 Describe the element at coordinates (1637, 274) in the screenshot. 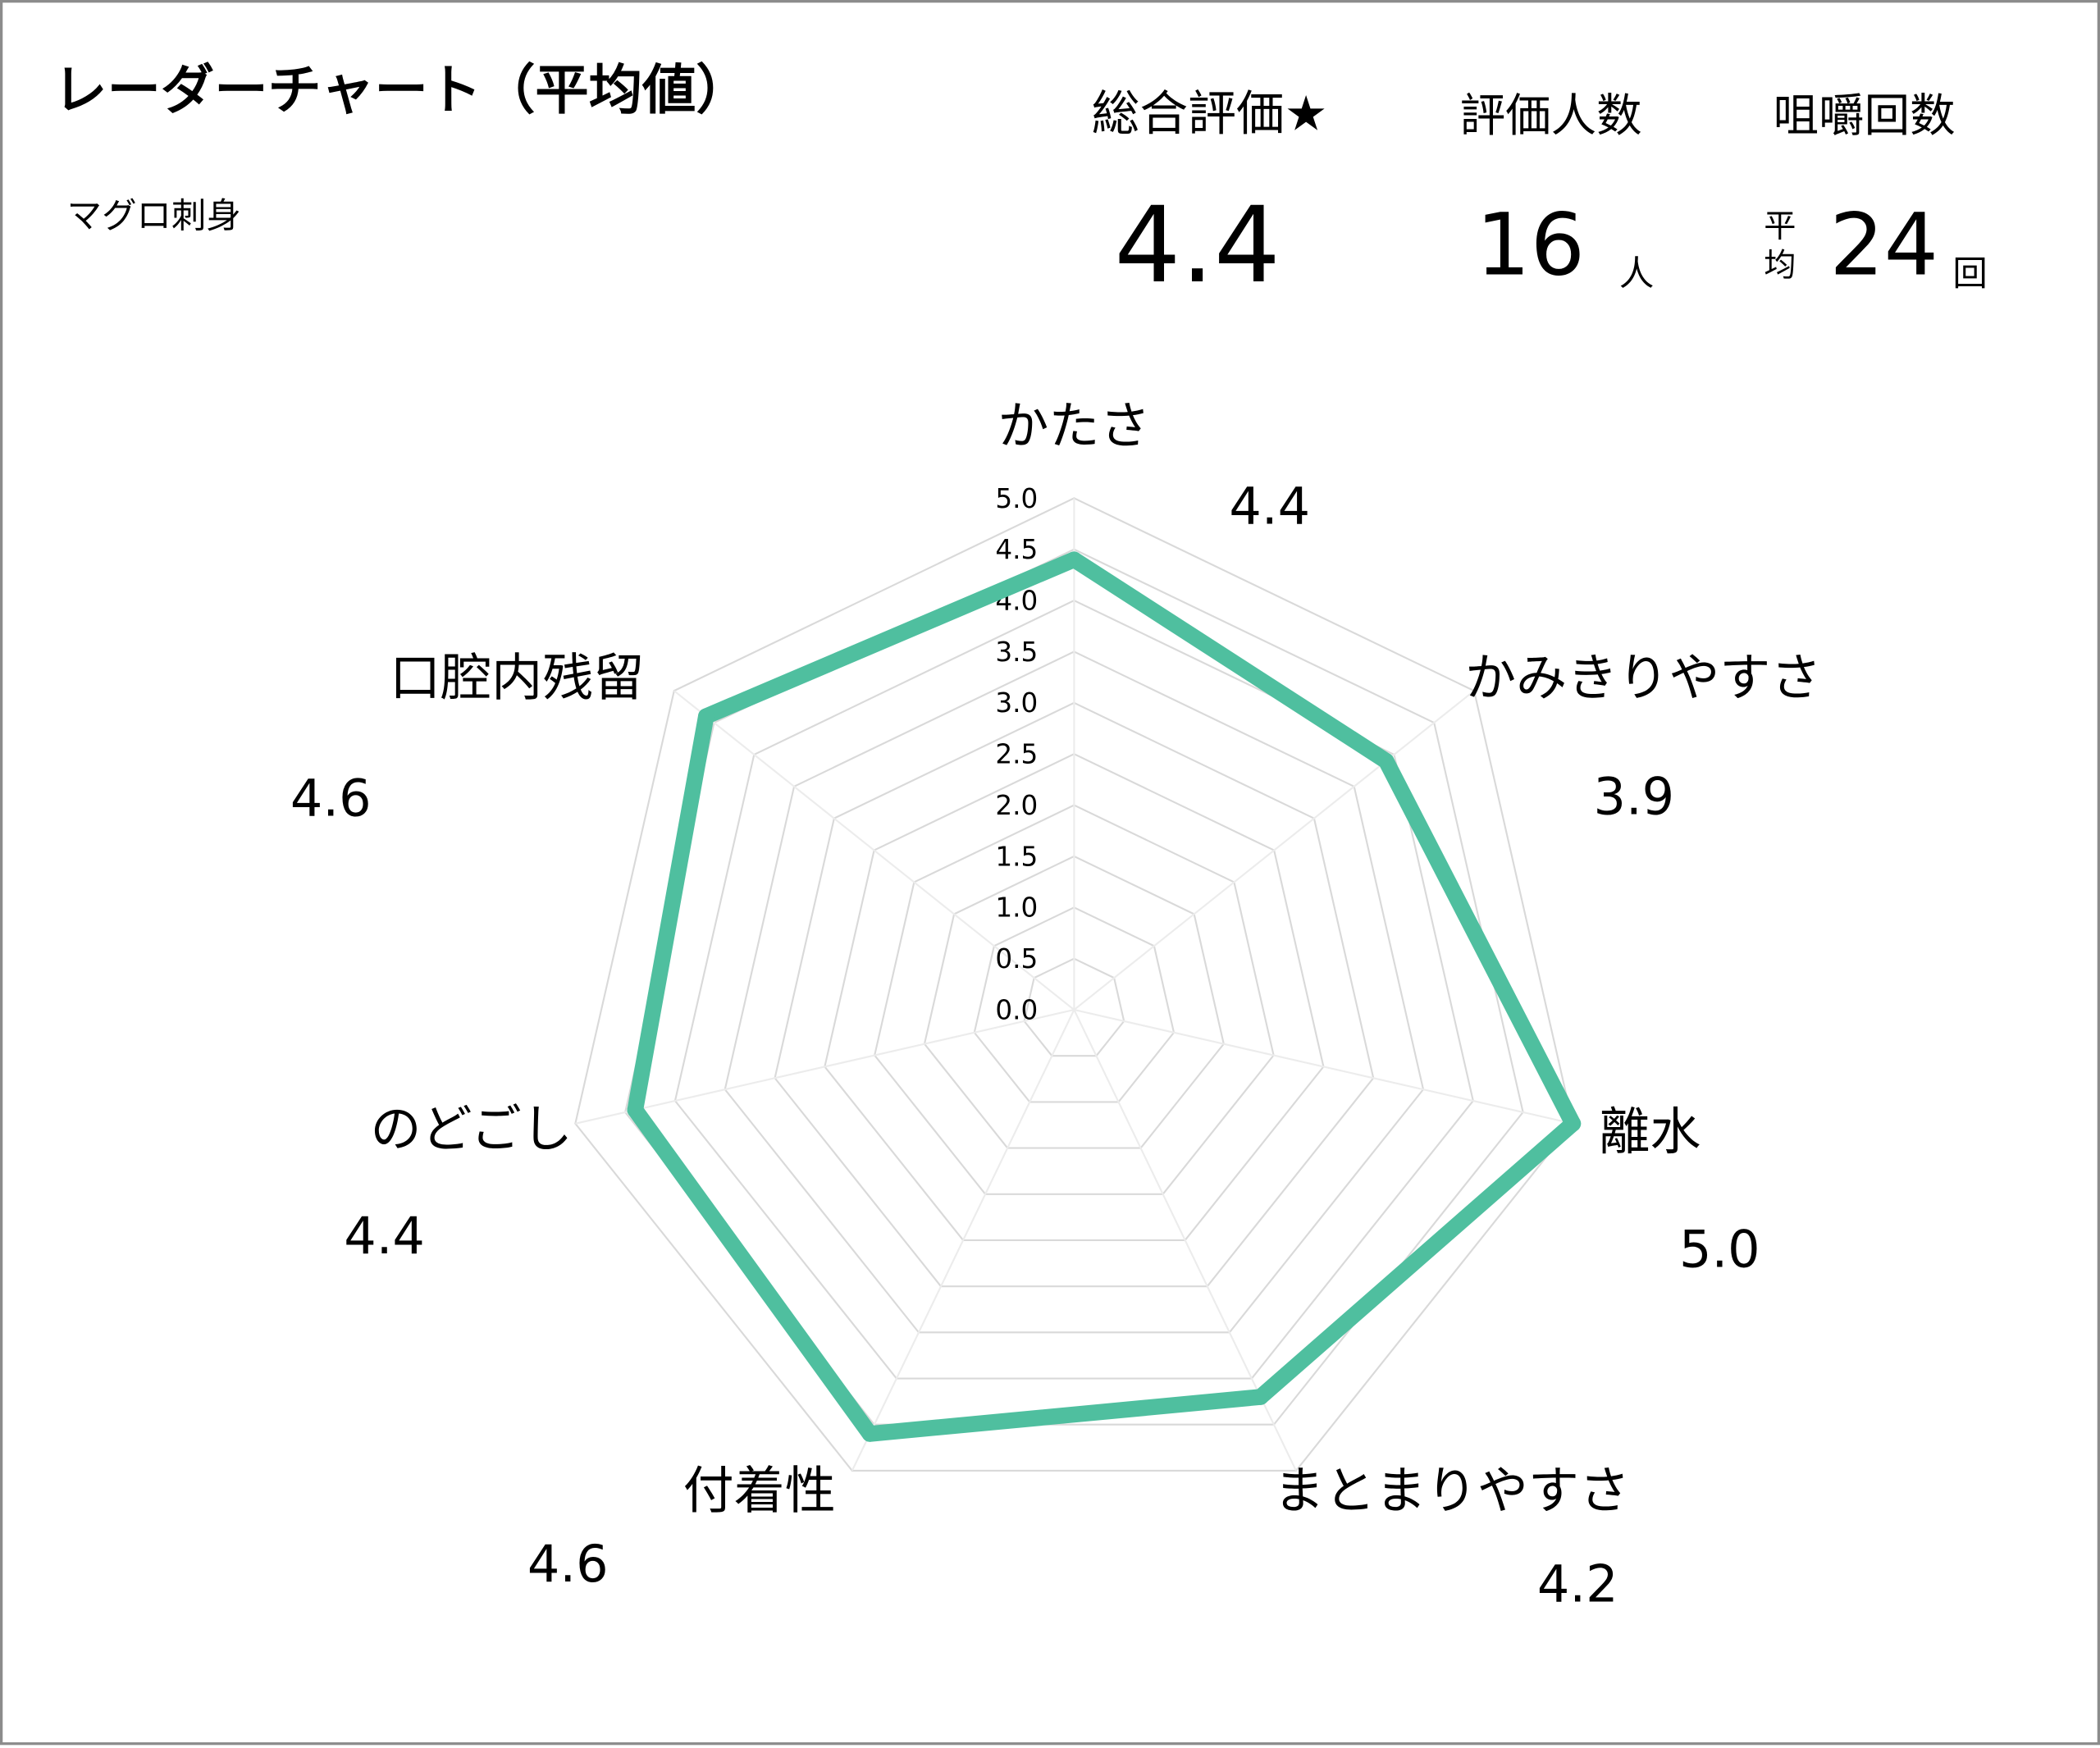

I see `raters-unit: 人` at that location.